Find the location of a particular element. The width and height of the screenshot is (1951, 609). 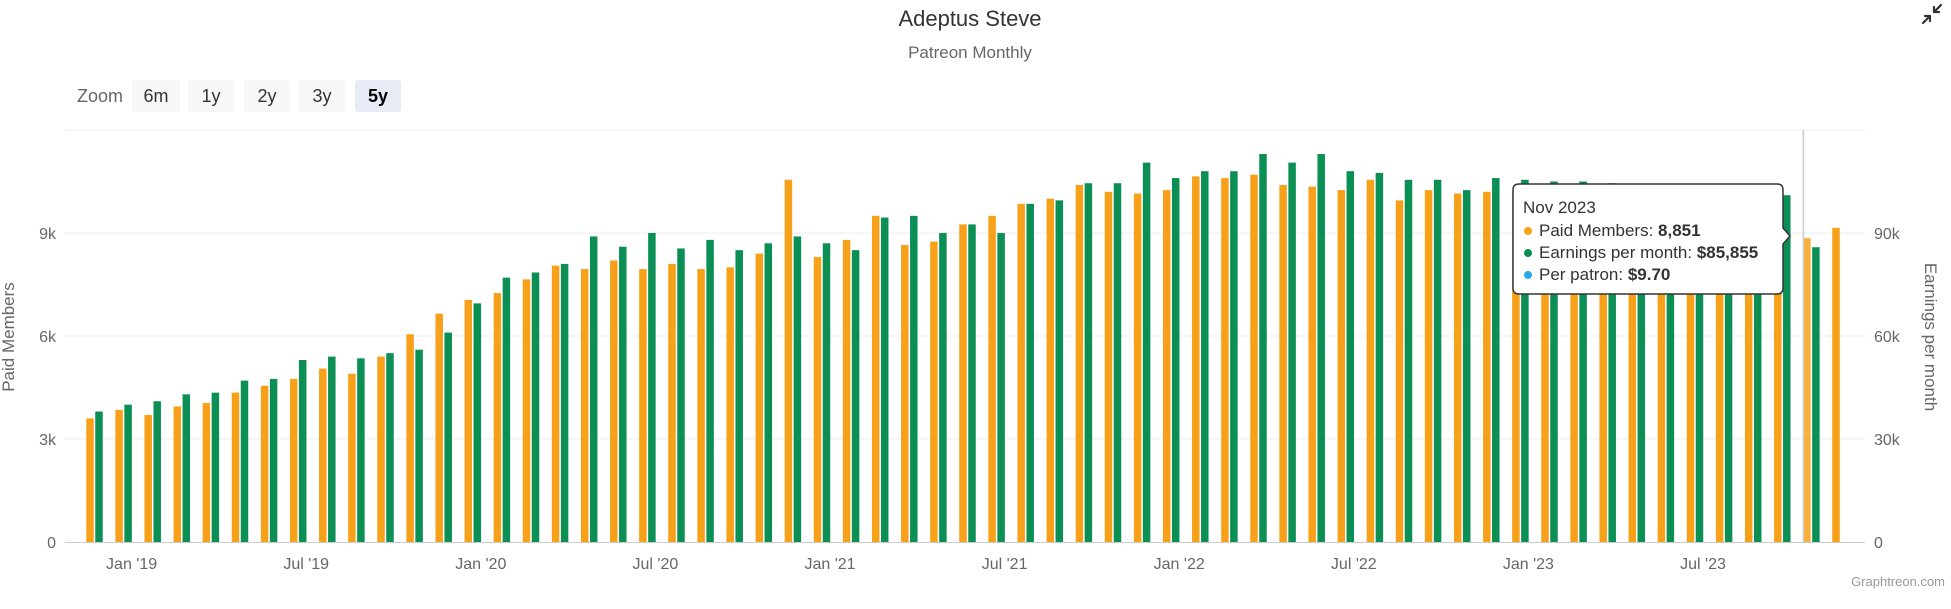

zoom-button-2y: 2y is located at coordinates (267, 96).